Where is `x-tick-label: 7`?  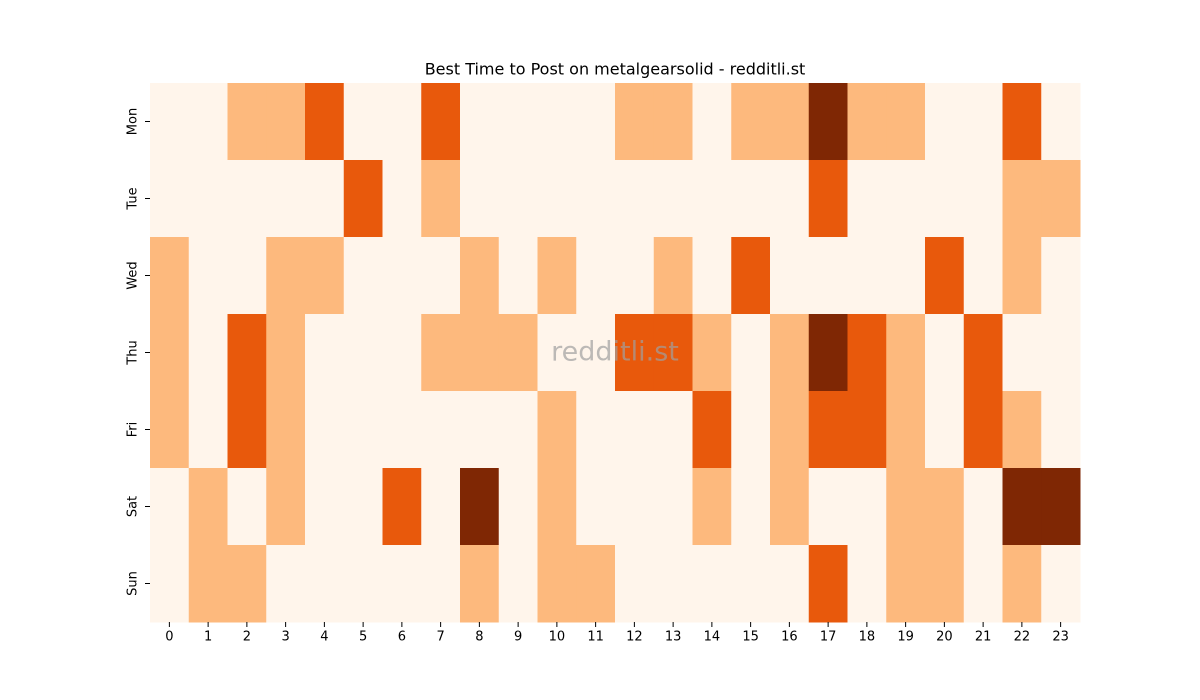 x-tick-label: 7 is located at coordinates (440, 637).